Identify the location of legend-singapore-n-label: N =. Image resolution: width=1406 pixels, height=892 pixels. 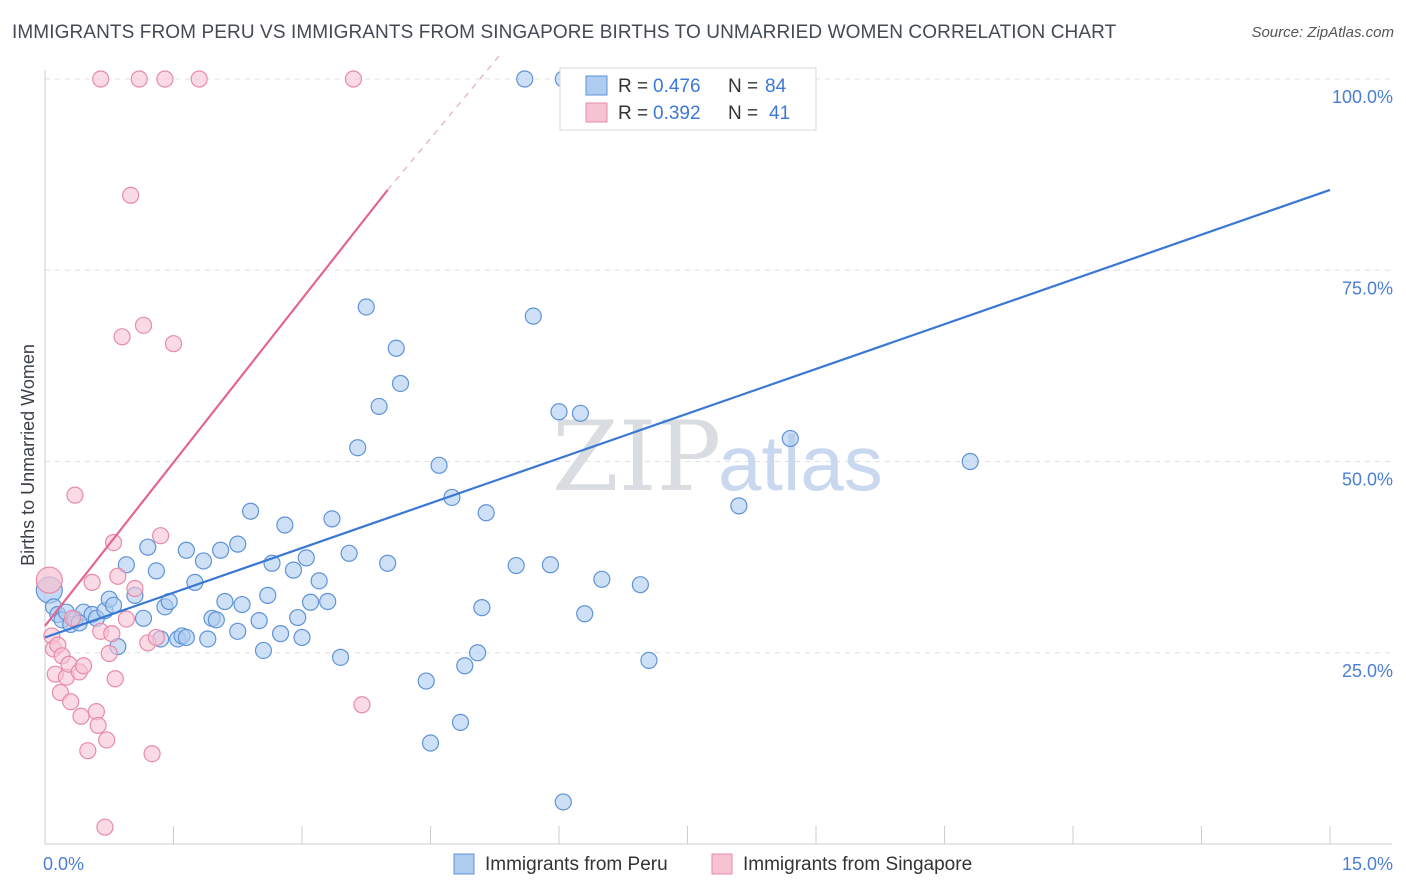
(743, 113).